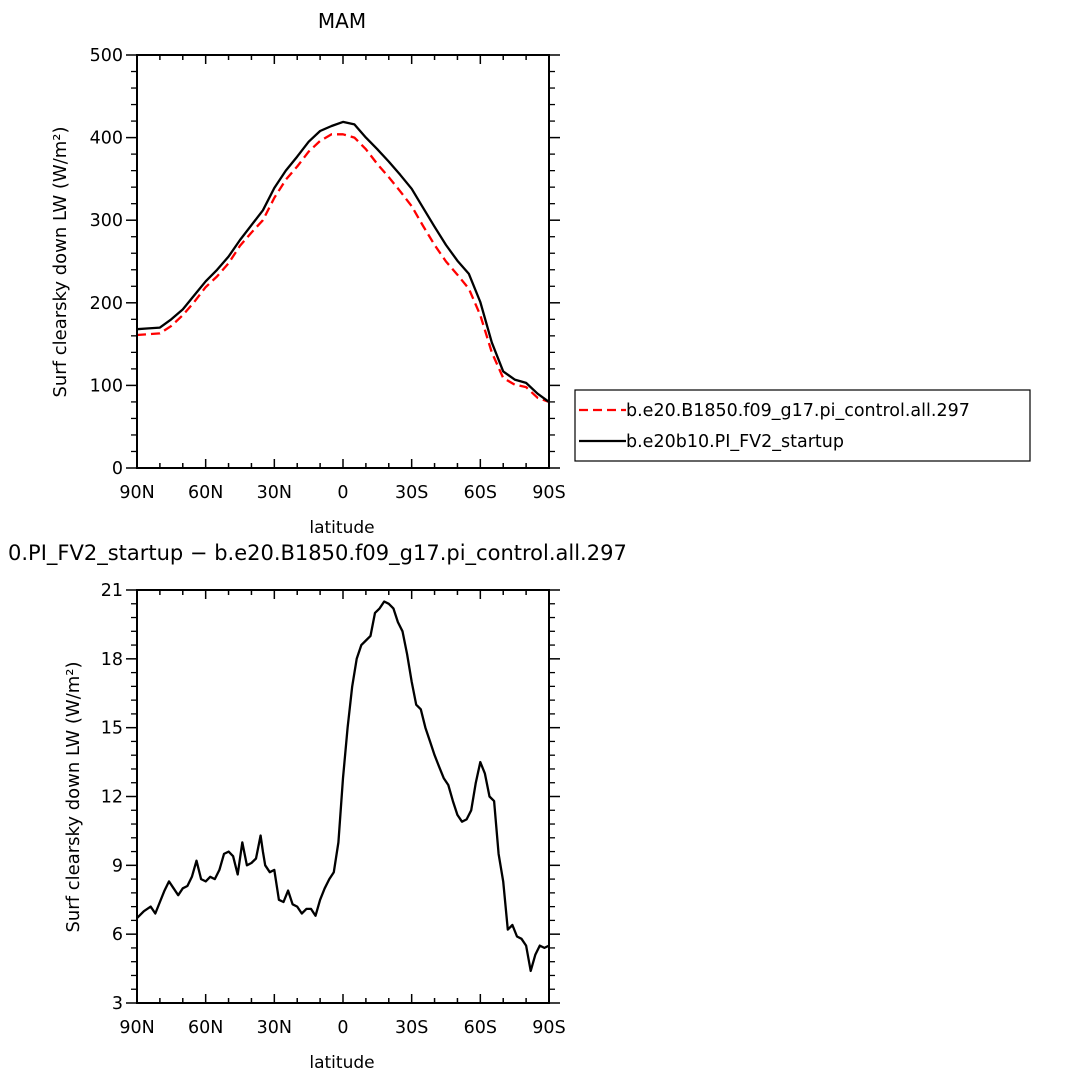 This screenshot has width=1077, height=1079. I want to click on bottom-plot-frame, so click(343, 796).